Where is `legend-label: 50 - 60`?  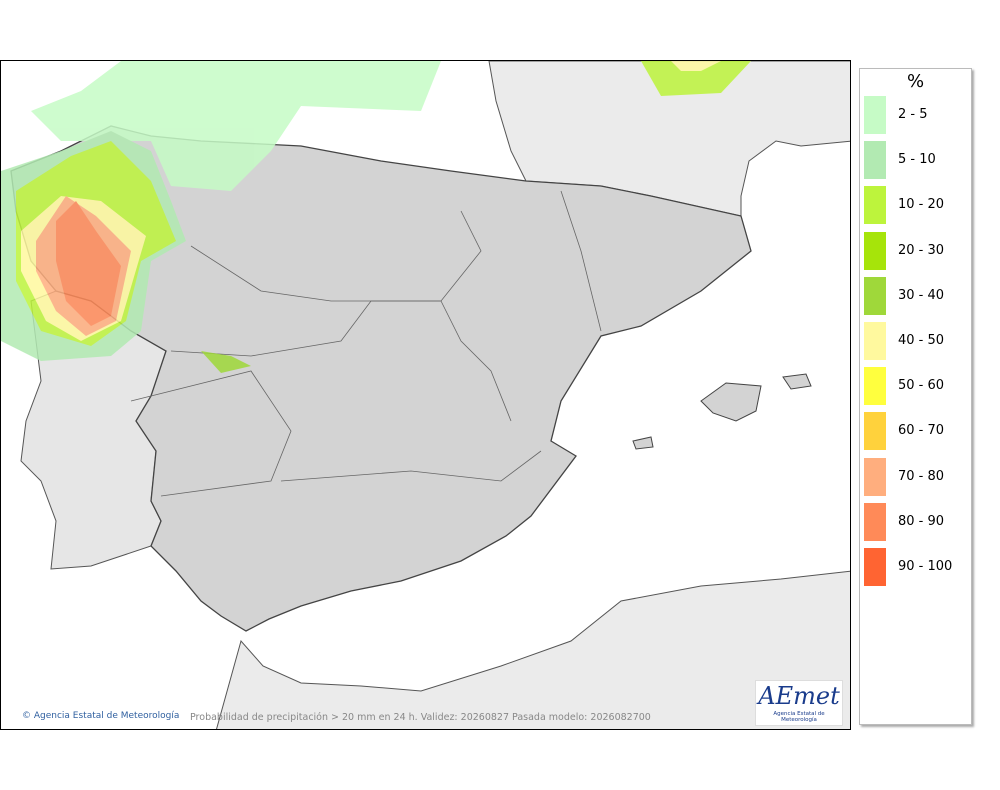
legend-label: 50 - 60 is located at coordinates (921, 386).